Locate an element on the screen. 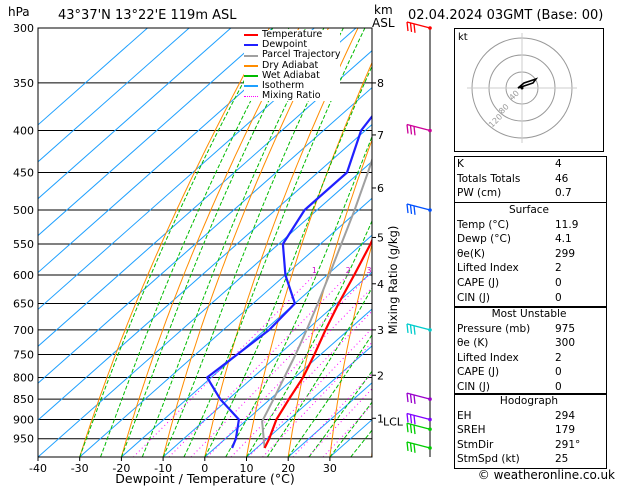 Image resolution: width=629 pixels, height=486 pixels. legend-entry: Wet Adiabat is located at coordinates (292, 75).